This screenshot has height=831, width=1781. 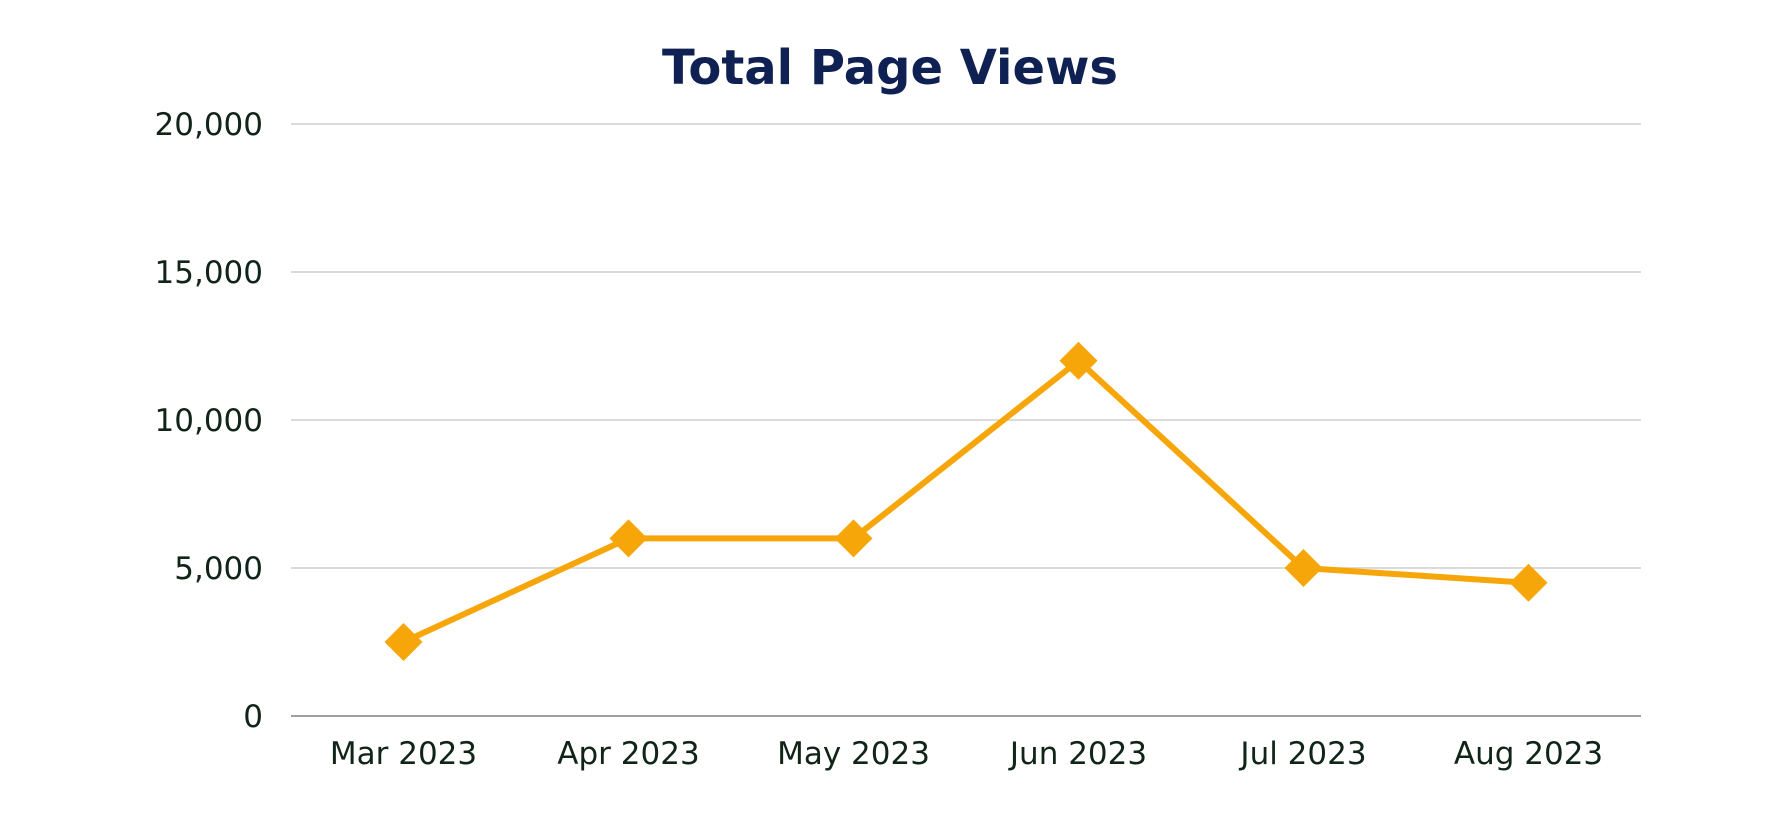 What do you see at coordinates (853, 754) in the screenshot?
I see `x-tick-label: May 2023` at bounding box center [853, 754].